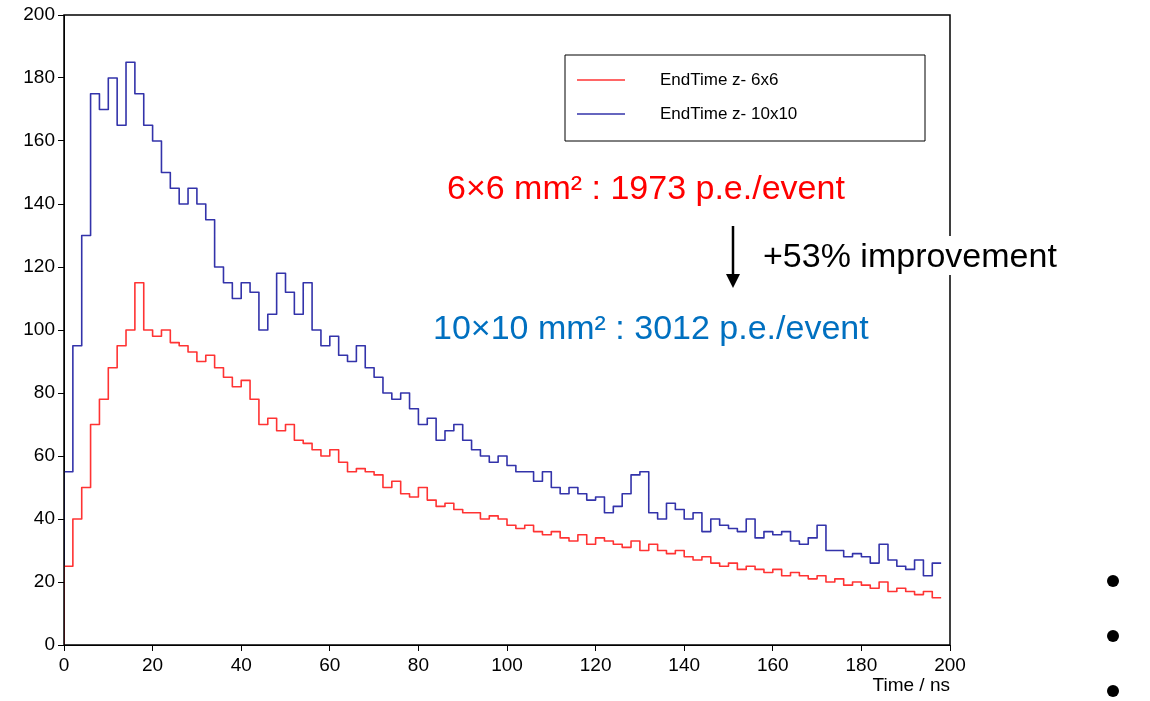 The image size is (1150, 701). What do you see at coordinates (39, 140) in the screenshot?
I see `y-tick-label: 160` at bounding box center [39, 140].